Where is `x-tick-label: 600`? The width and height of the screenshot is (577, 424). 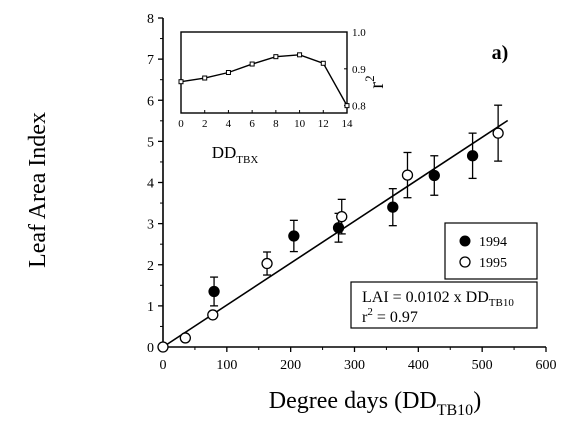 x-tick-label: 600 is located at coordinates (546, 365).